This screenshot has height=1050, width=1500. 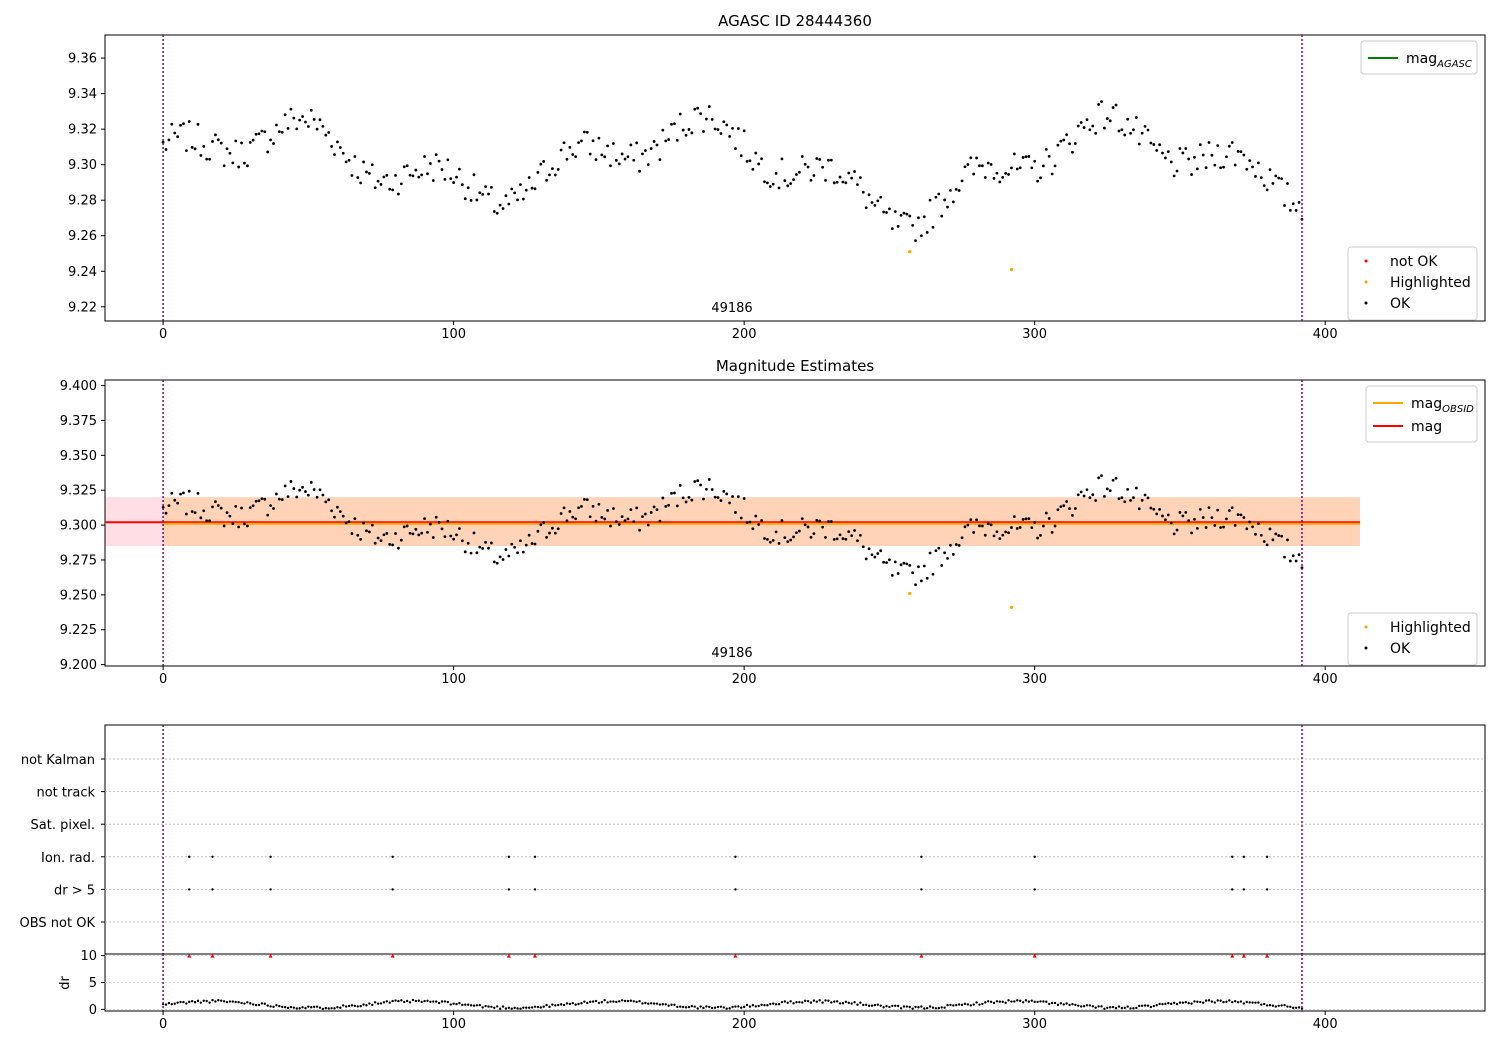 I want to click on mag-estimates-xtick-label: 300, so click(x=1034, y=679).